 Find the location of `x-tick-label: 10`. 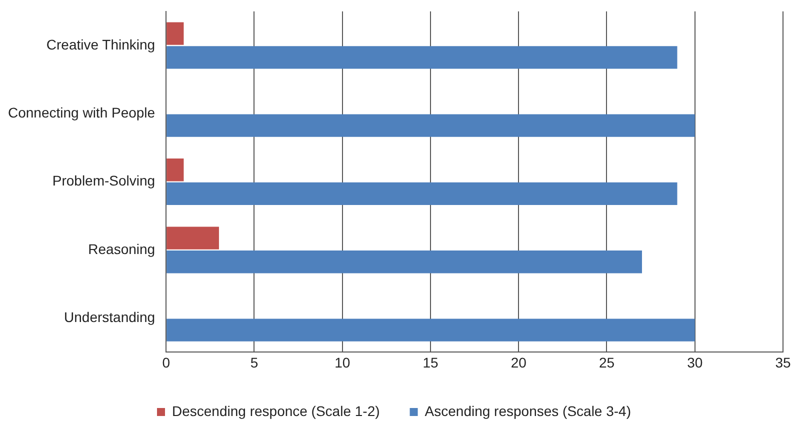

x-tick-label: 10 is located at coordinates (342, 362).